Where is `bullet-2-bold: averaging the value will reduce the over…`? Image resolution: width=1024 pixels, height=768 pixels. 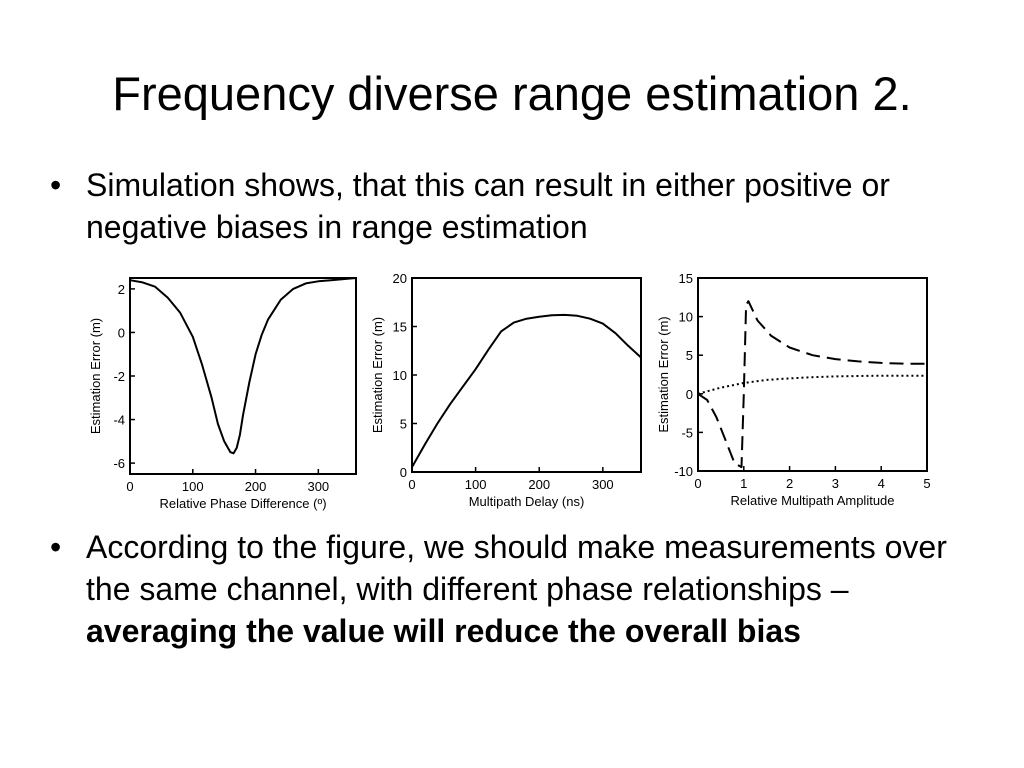 bullet-2-bold: averaging the value will reduce the over… is located at coordinates (443, 631).